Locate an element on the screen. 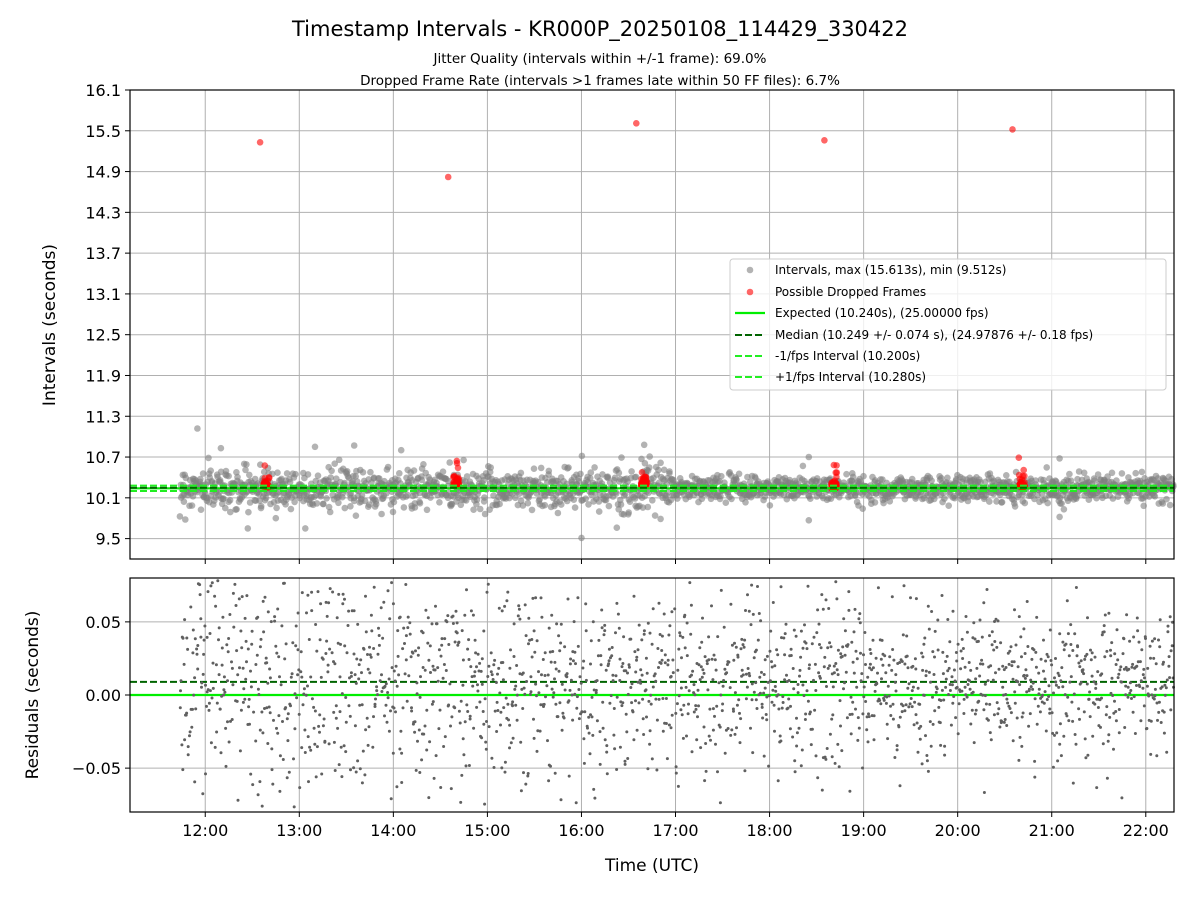 Image resolution: width=1200 pixels, height=900 pixels. dropped-frame-point is located at coordinates (448, 177).